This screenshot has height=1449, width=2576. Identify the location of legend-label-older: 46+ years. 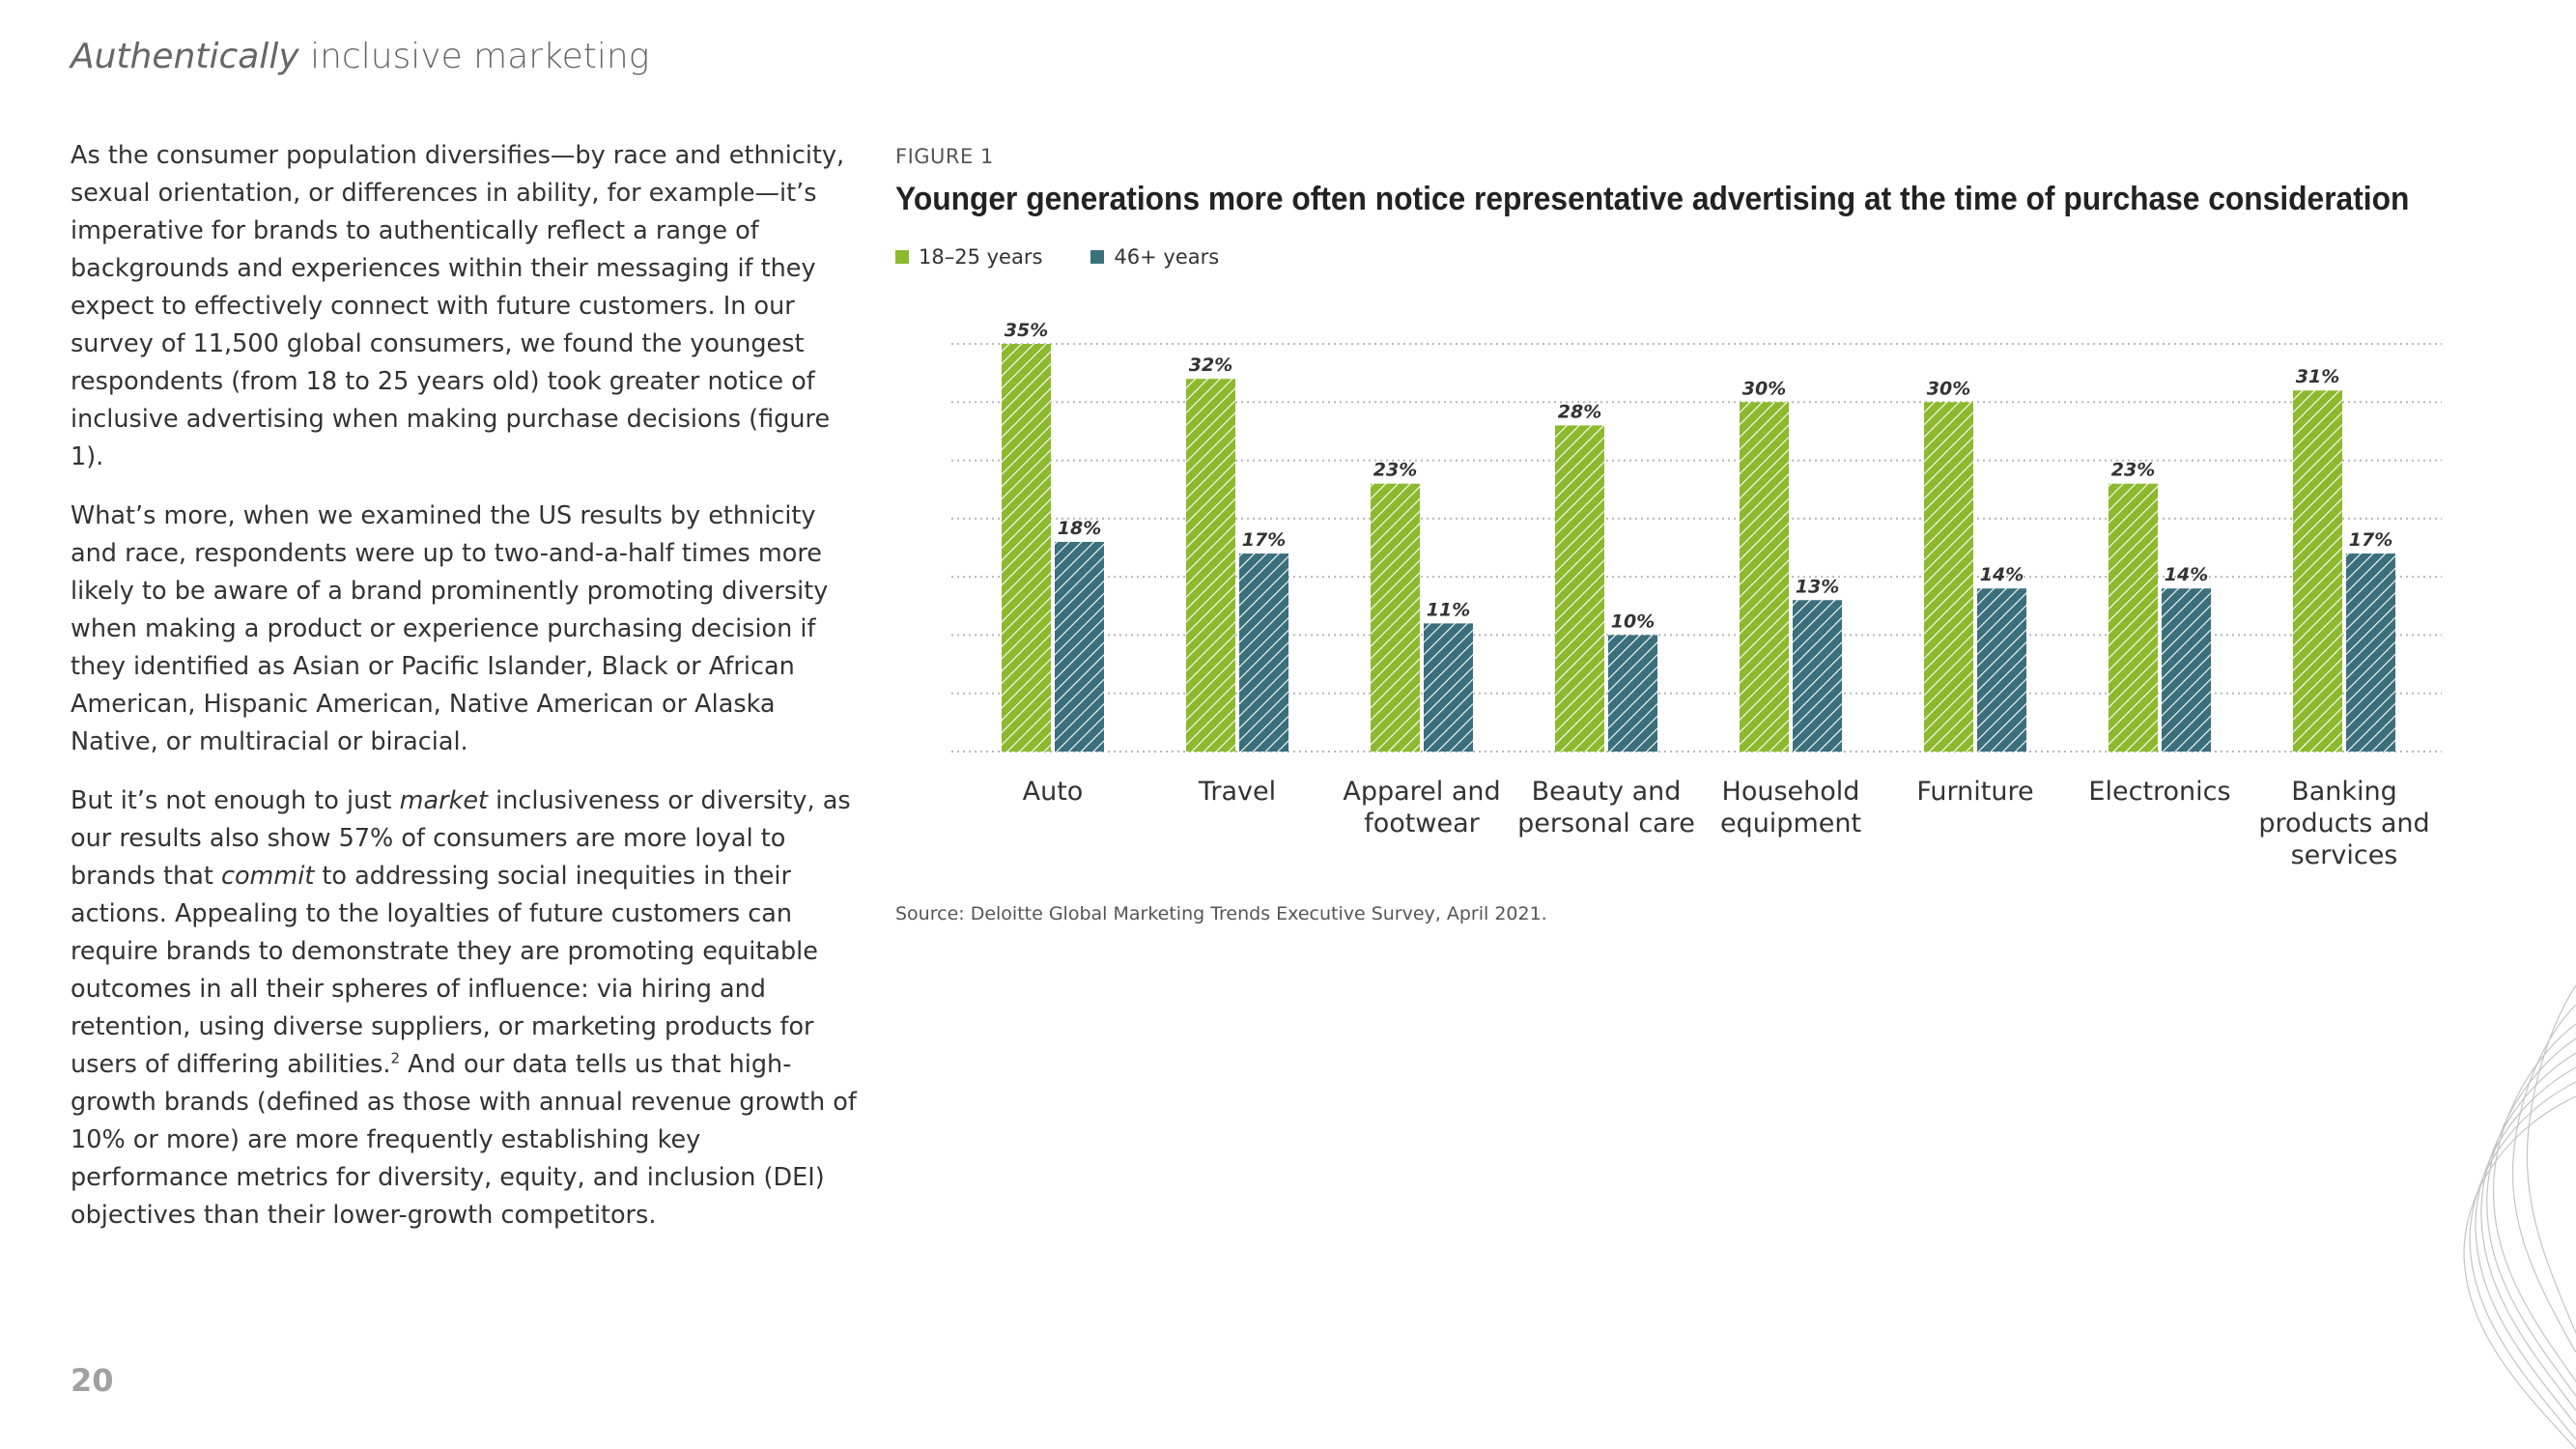
(1167, 257).